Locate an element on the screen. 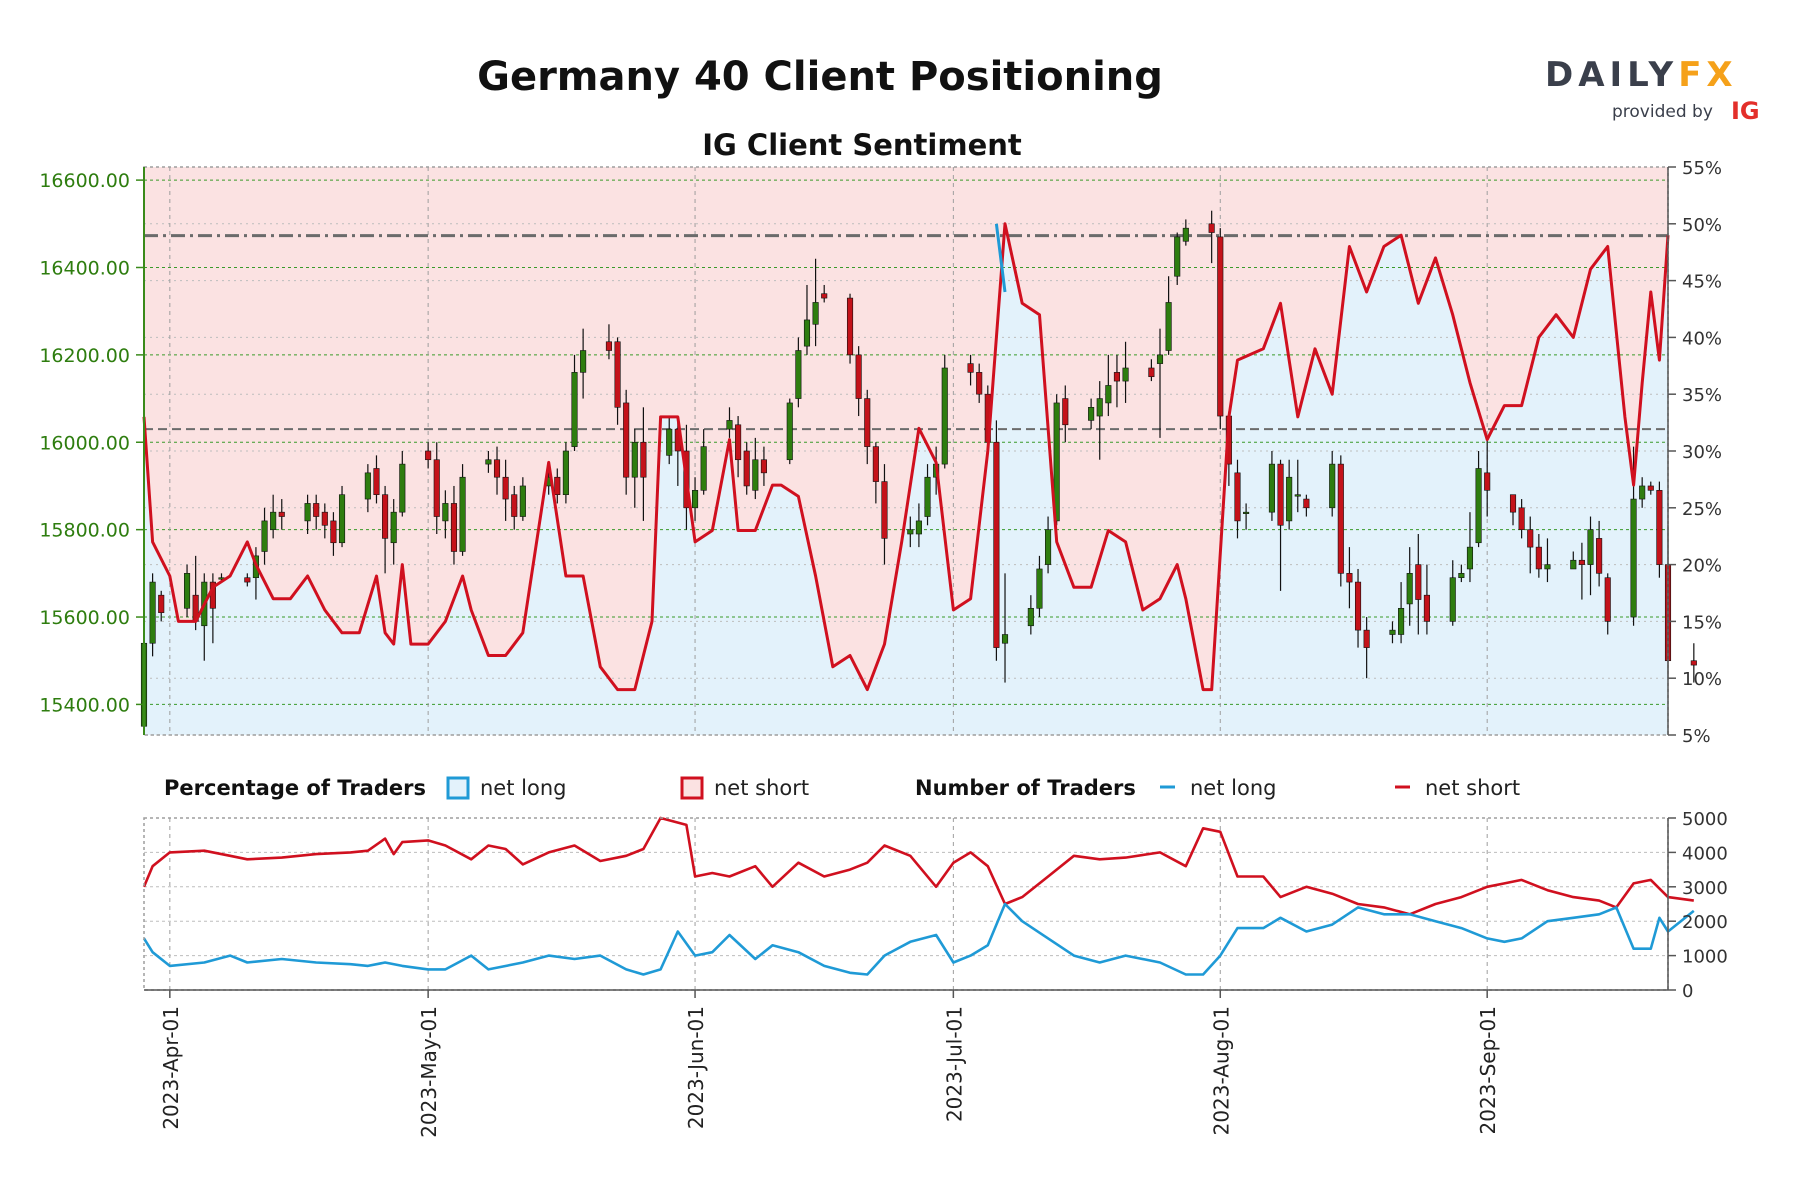 This screenshot has width=1800, height=1200. percent-tick-label: 30% is located at coordinates (1702, 452).